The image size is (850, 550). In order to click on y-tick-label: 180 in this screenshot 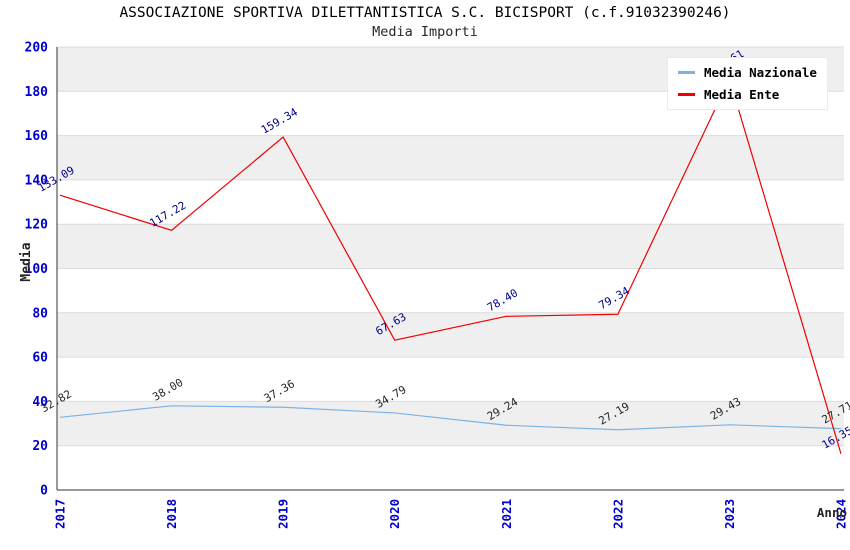, I will do `click(37, 92)`.